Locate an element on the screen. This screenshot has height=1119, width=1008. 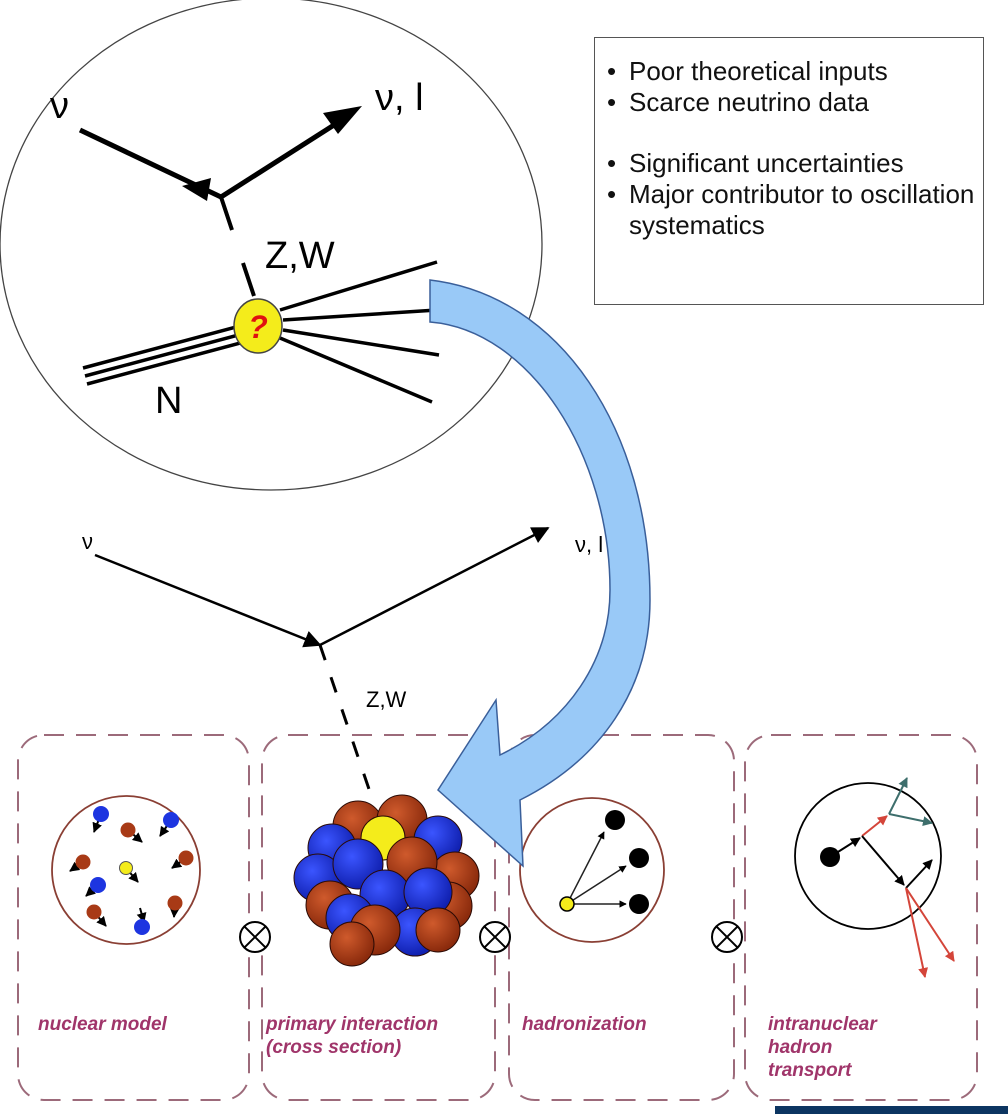
outgoing-lepton-line is located at coordinates (283, 157).